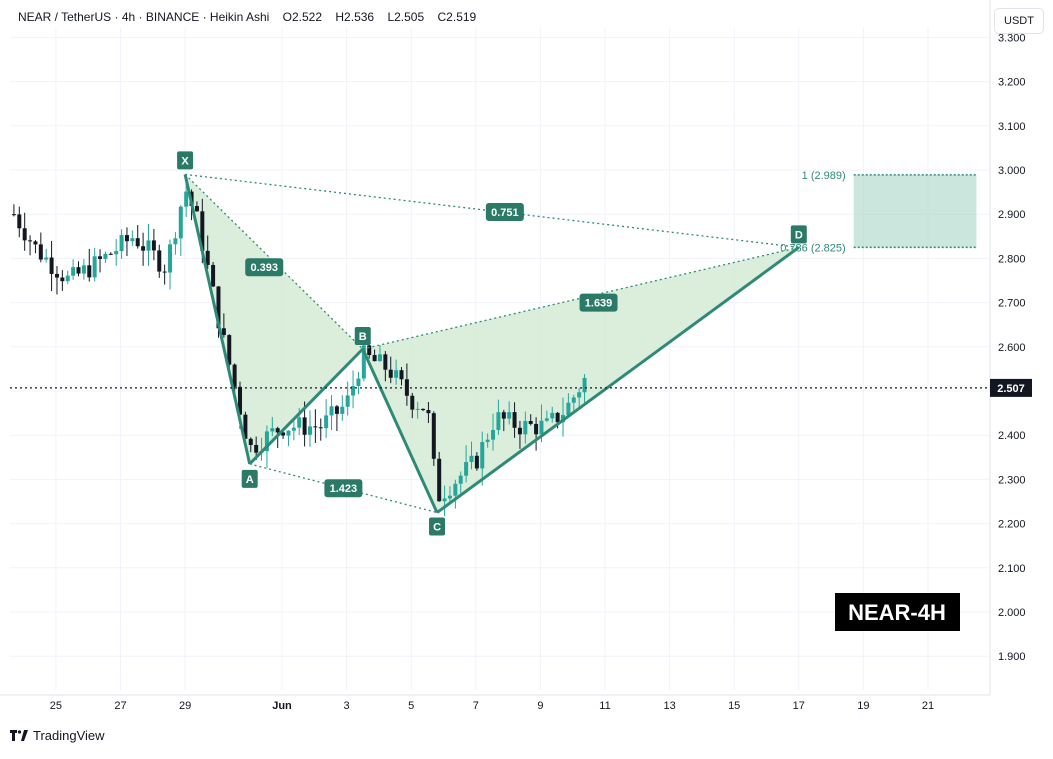 Image resolution: width=1053 pixels, height=759 pixels. What do you see at coordinates (1012, 38) in the screenshot?
I see `y-tick-label: 3.300` at bounding box center [1012, 38].